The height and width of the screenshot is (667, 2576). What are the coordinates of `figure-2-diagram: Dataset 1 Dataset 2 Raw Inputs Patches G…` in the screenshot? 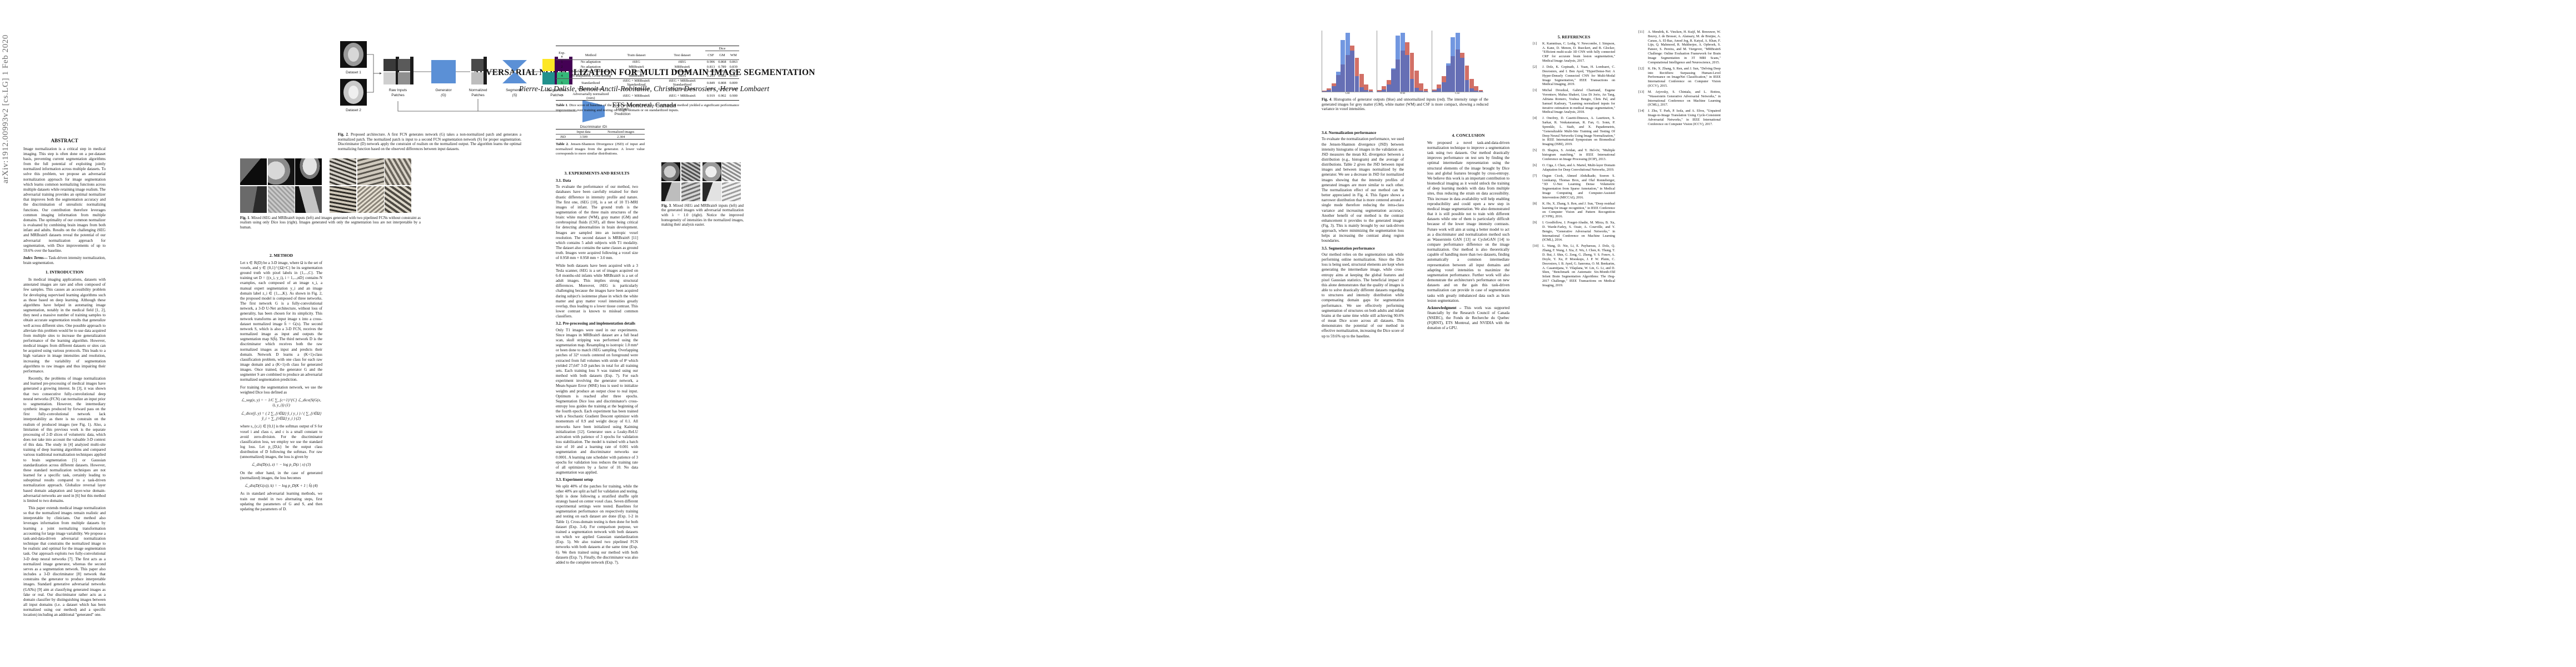 It's located at (485, 85).